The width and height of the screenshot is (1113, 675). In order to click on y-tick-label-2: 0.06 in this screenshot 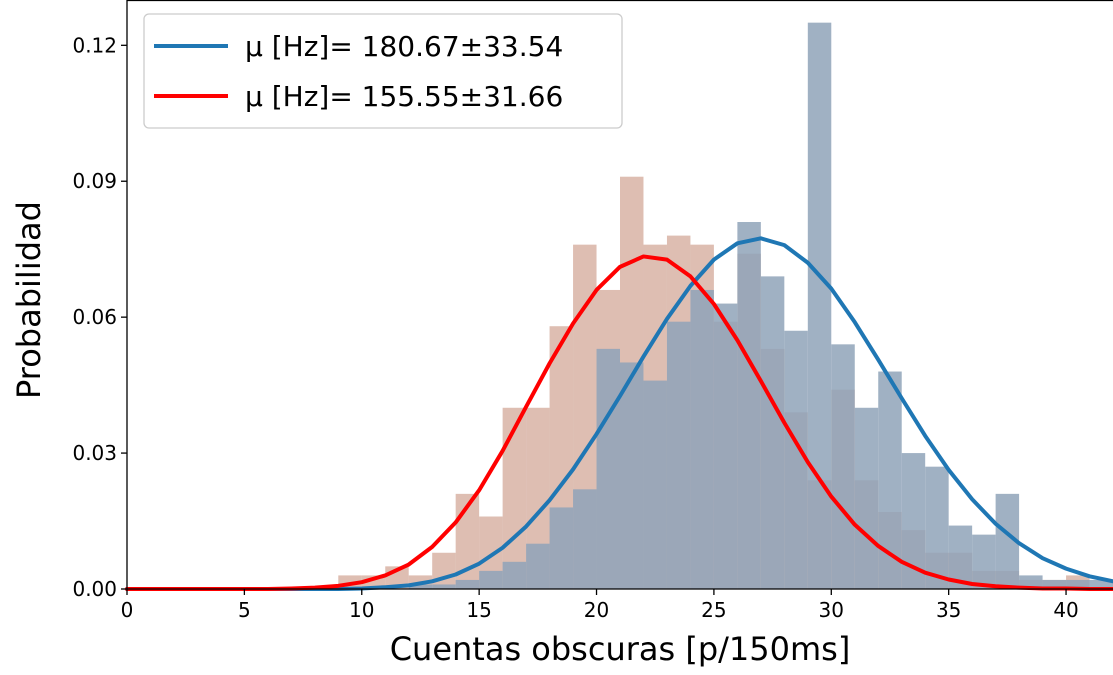, I will do `click(94, 317)`.